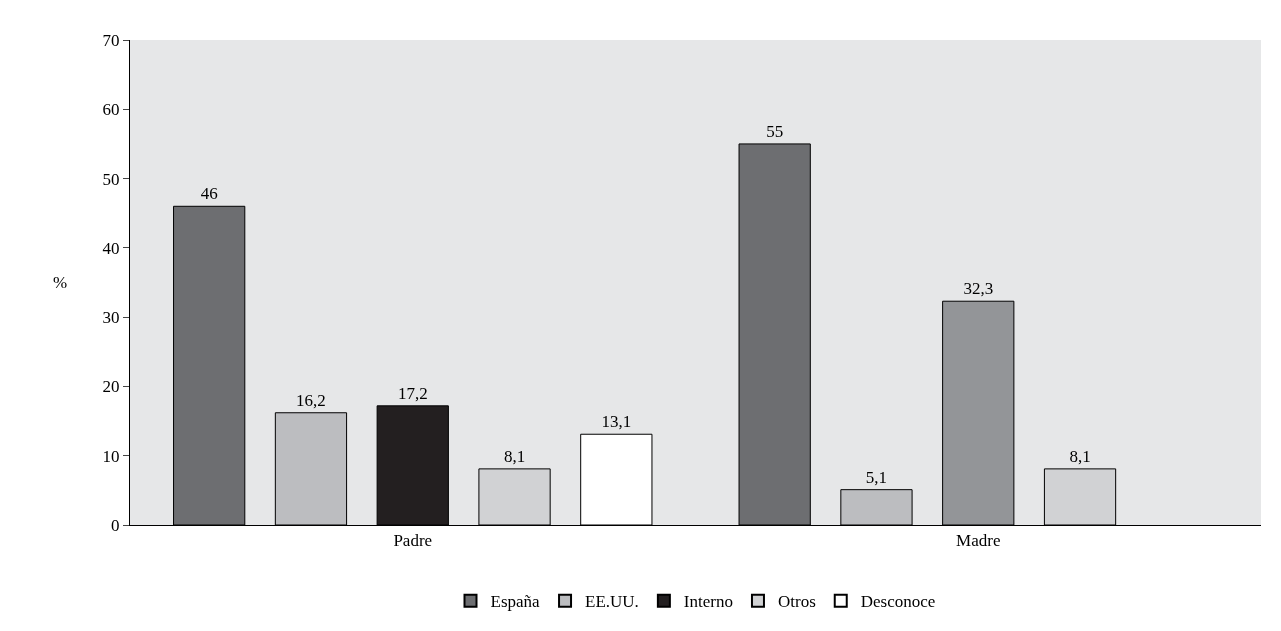  What do you see at coordinates (796, 602) in the screenshot?
I see `legend-label: Otros` at bounding box center [796, 602].